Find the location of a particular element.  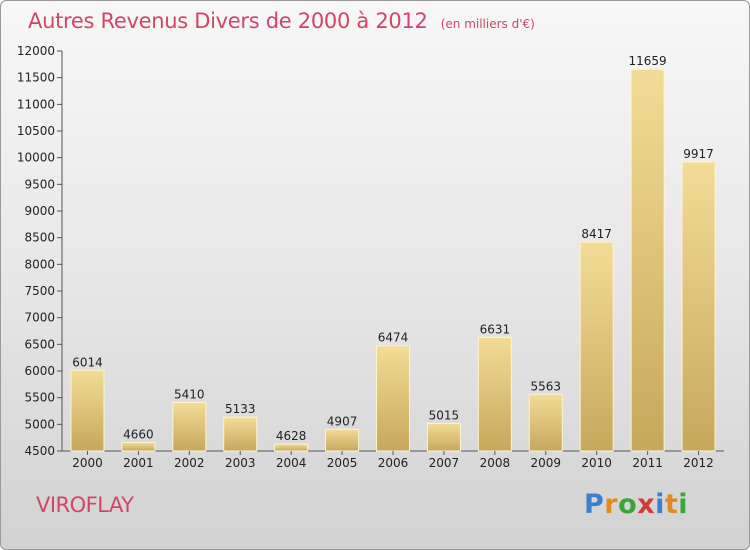

bar-value-label: 4907 is located at coordinates (342, 421).